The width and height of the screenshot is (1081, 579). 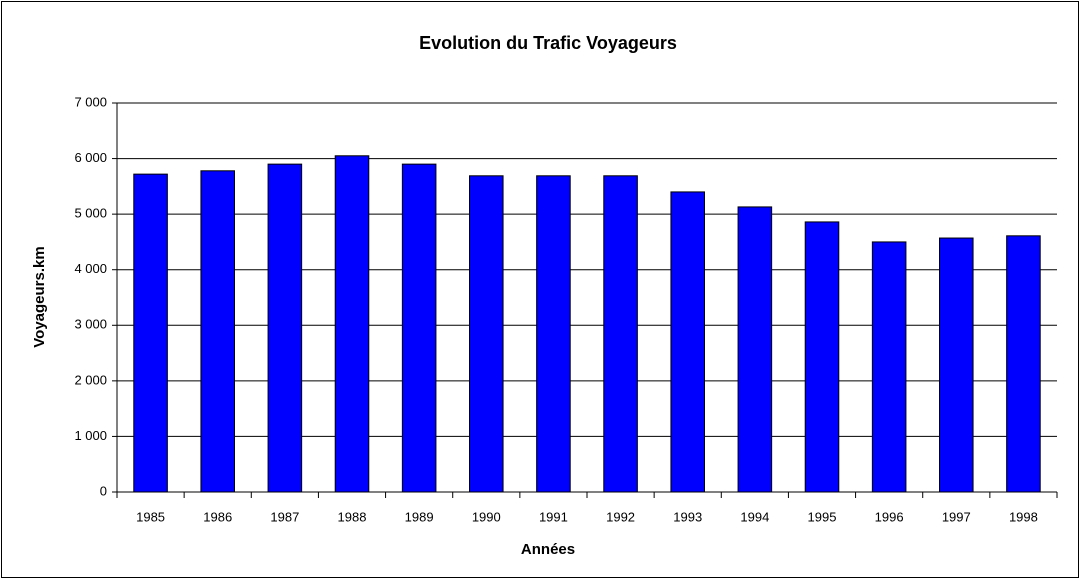 I want to click on x-tick-label: 1993, so click(x=687, y=516).